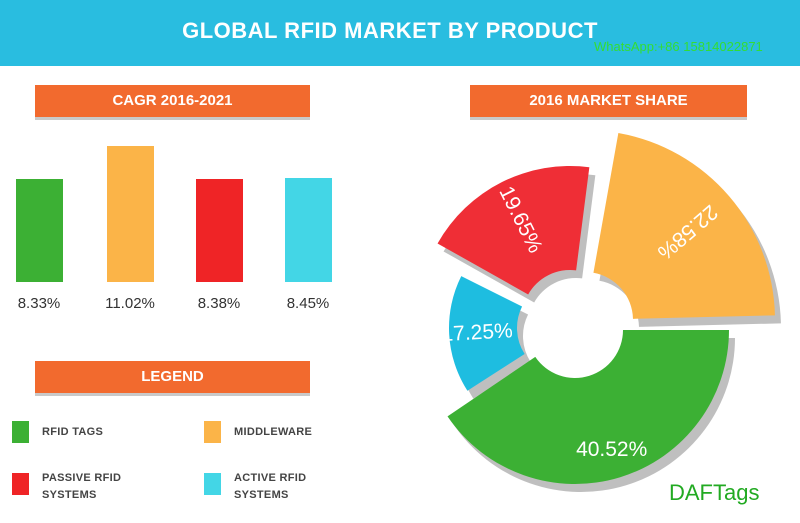  What do you see at coordinates (39, 230) in the screenshot?
I see `bar-rfid-tags` at bounding box center [39, 230].